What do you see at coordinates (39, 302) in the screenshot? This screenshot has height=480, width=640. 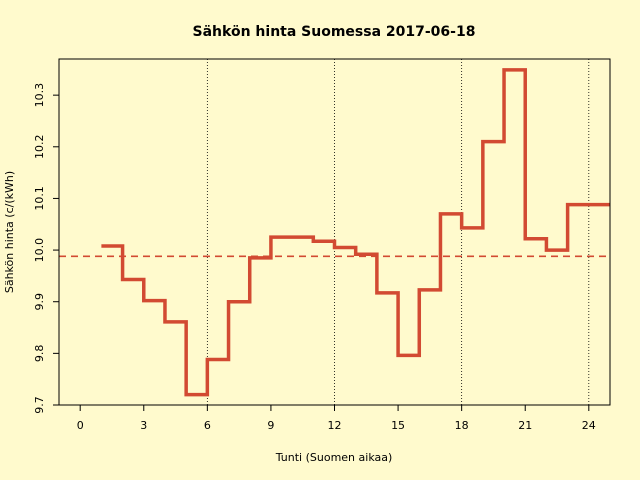 I see `y-tick-label-2: 9.9` at bounding box center [39, 302].